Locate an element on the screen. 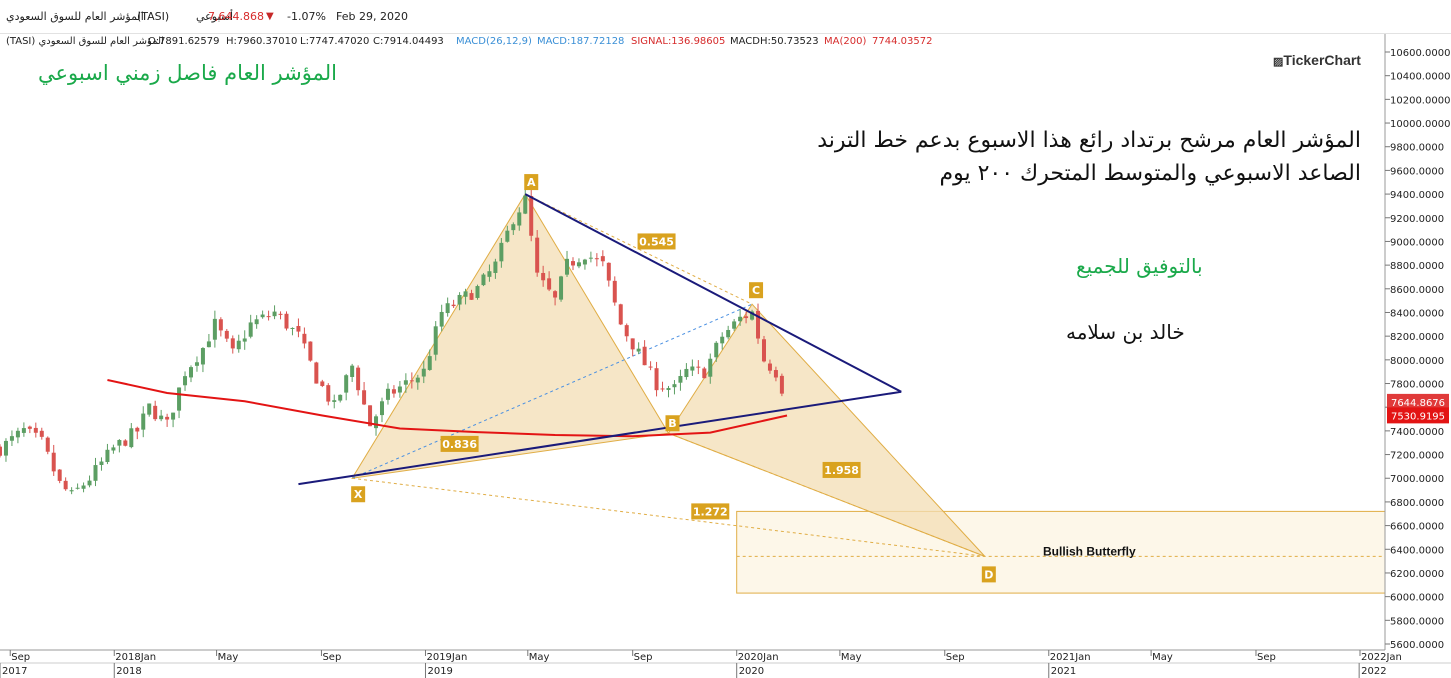  point-B-bg is located at coordinates (672, 423).